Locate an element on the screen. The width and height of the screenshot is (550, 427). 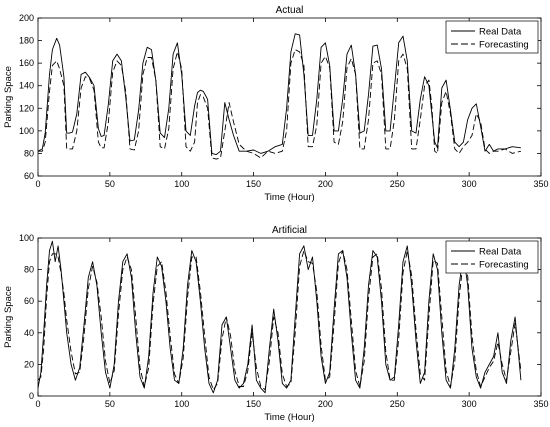
y-tick-label: 200 is located at coordinates (26, 18).